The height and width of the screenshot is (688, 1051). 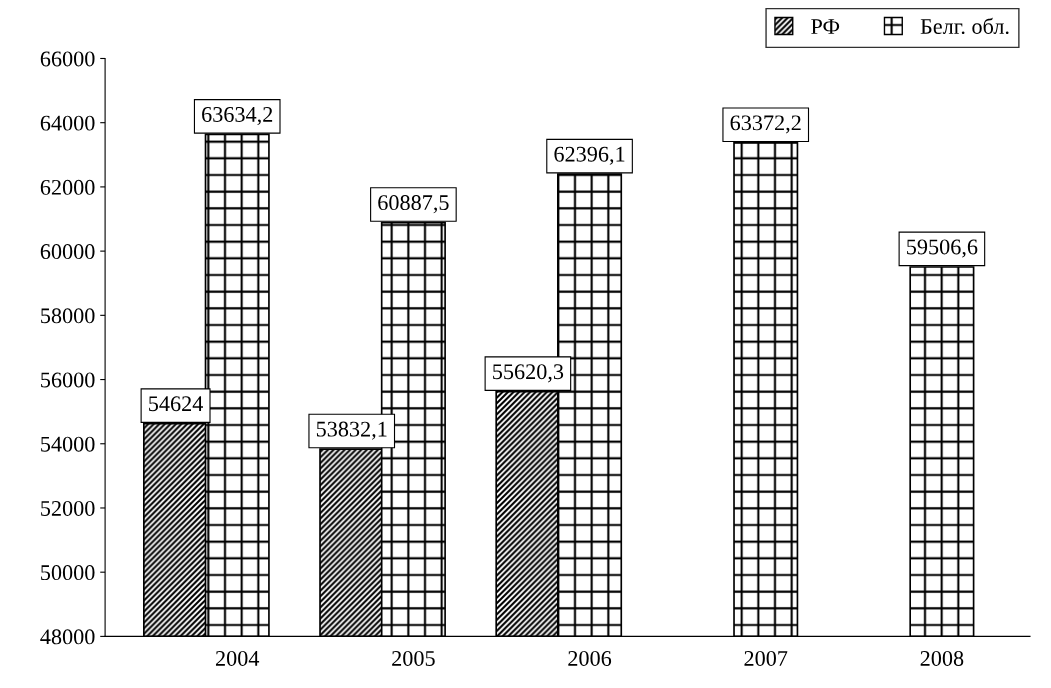 I want to click on legend-label: Белг. обл., so click(x=964, y=26).